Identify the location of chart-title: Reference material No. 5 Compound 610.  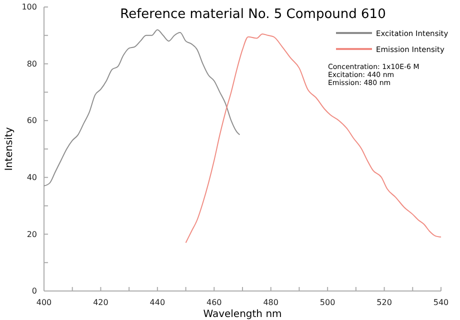
(253, 14).